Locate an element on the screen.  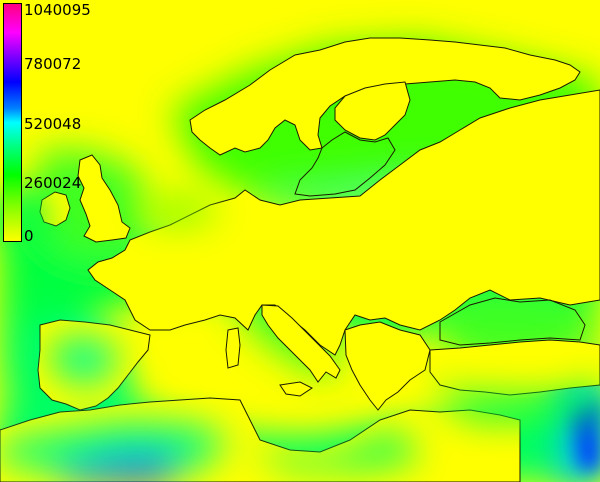
baltic-sea is located at coordinates (345, 164).